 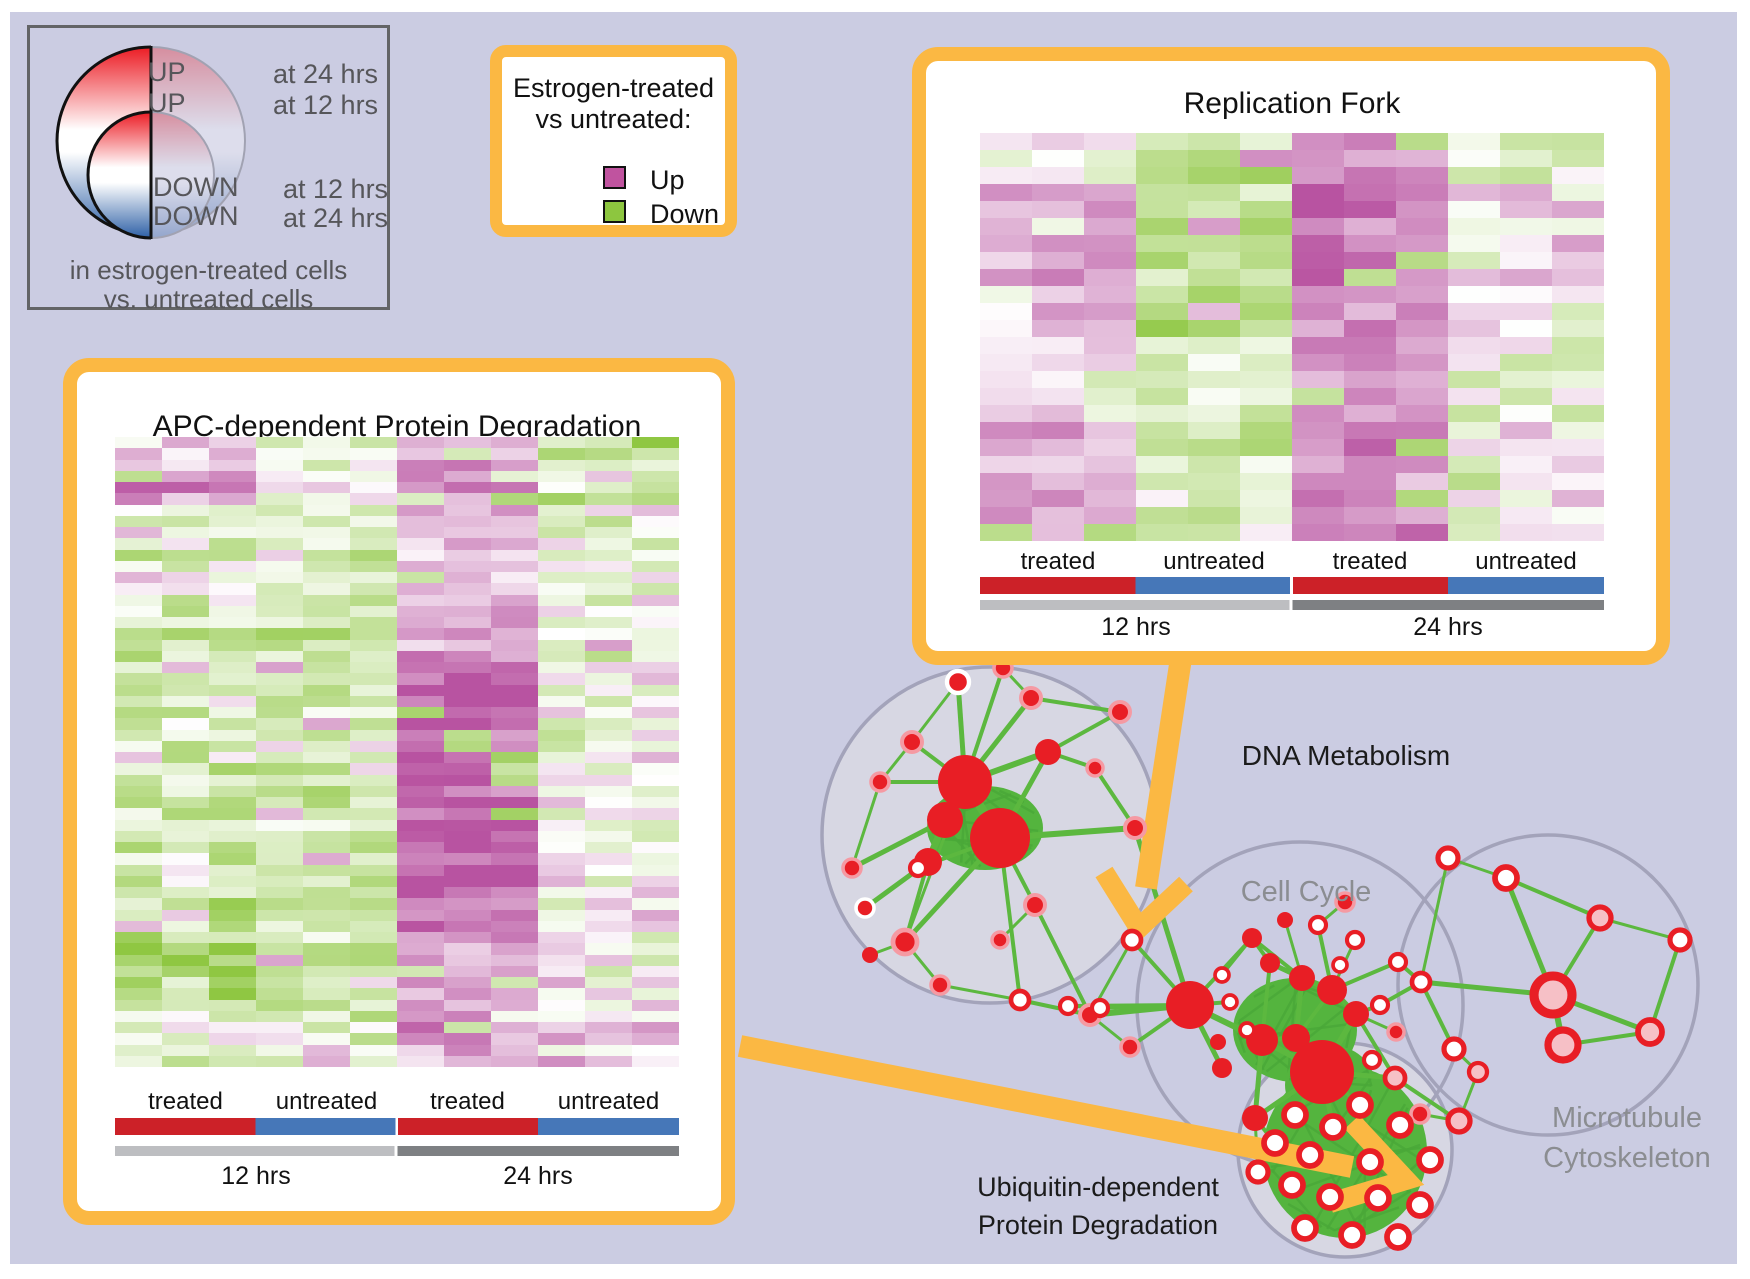 I want to click on updown-gradient-legend-icon, so click(x=150, y=142).